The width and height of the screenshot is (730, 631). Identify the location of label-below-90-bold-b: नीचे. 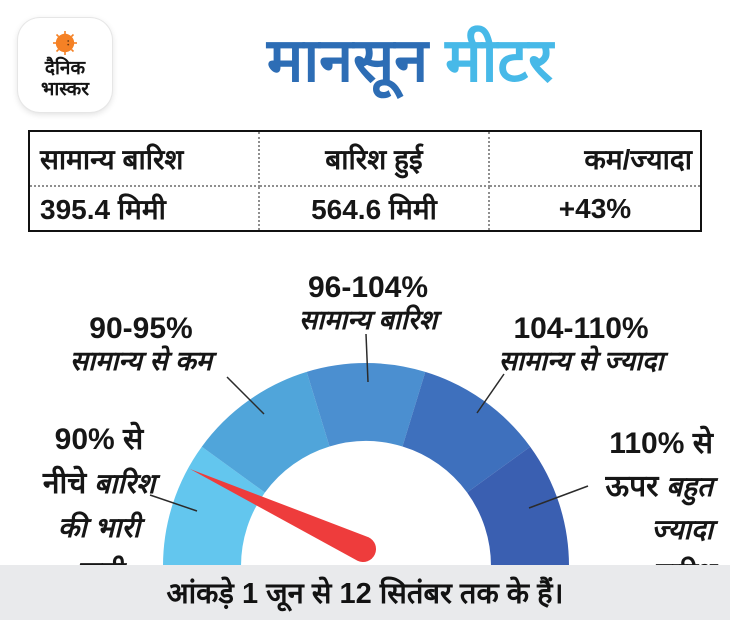
(64, 483).